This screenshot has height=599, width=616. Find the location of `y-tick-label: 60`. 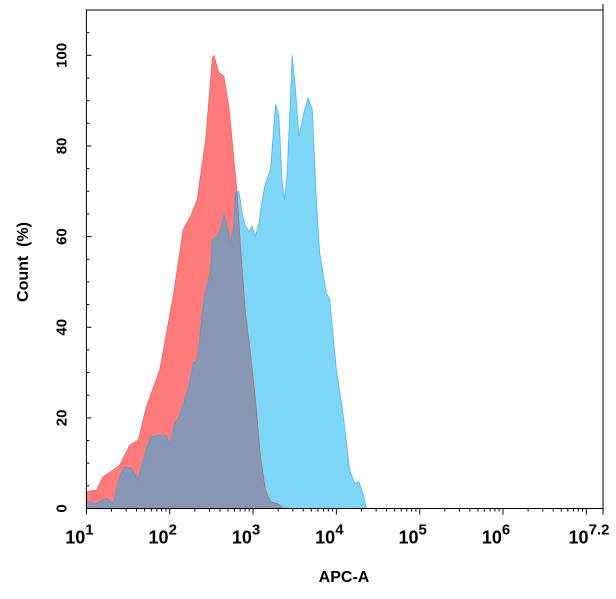

y-tick-label: 60 is located at coordinates (61, 236).